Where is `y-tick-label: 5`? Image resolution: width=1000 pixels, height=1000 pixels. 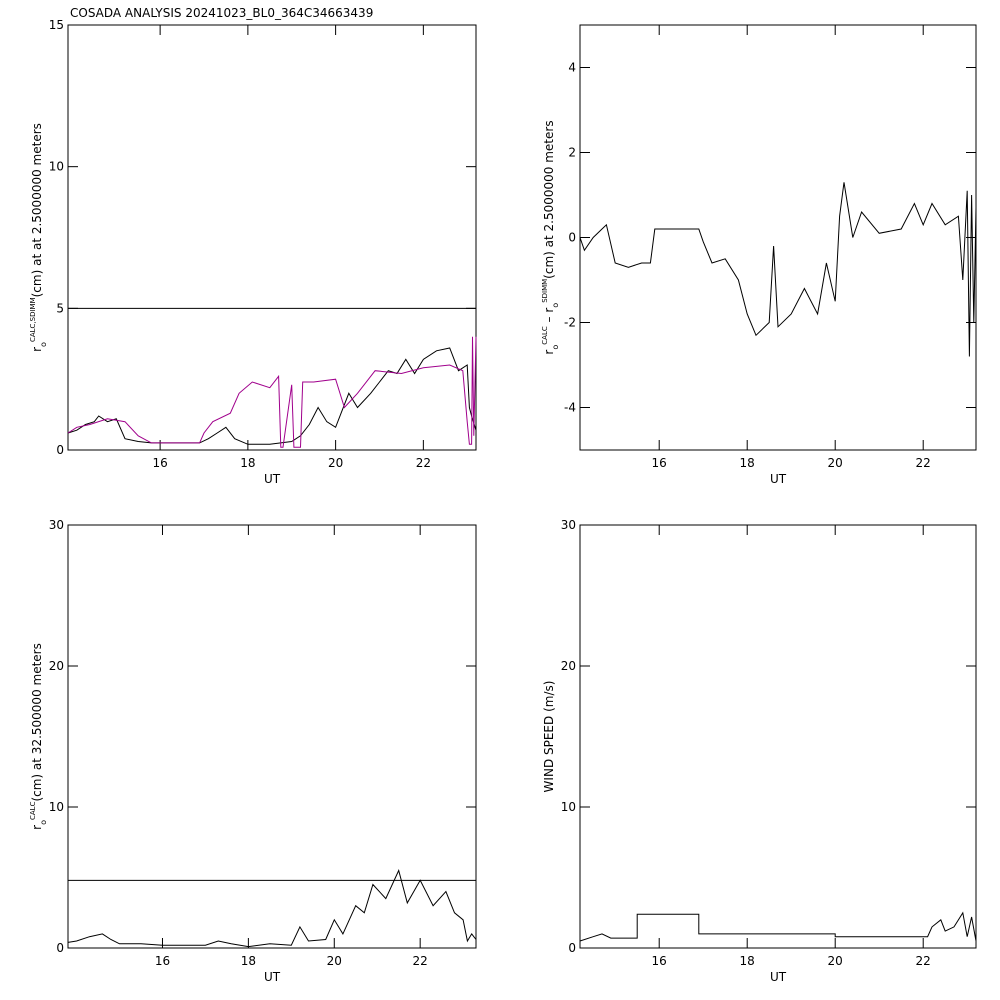
y-tick-label: 5 is located at coordinates (60, 308).